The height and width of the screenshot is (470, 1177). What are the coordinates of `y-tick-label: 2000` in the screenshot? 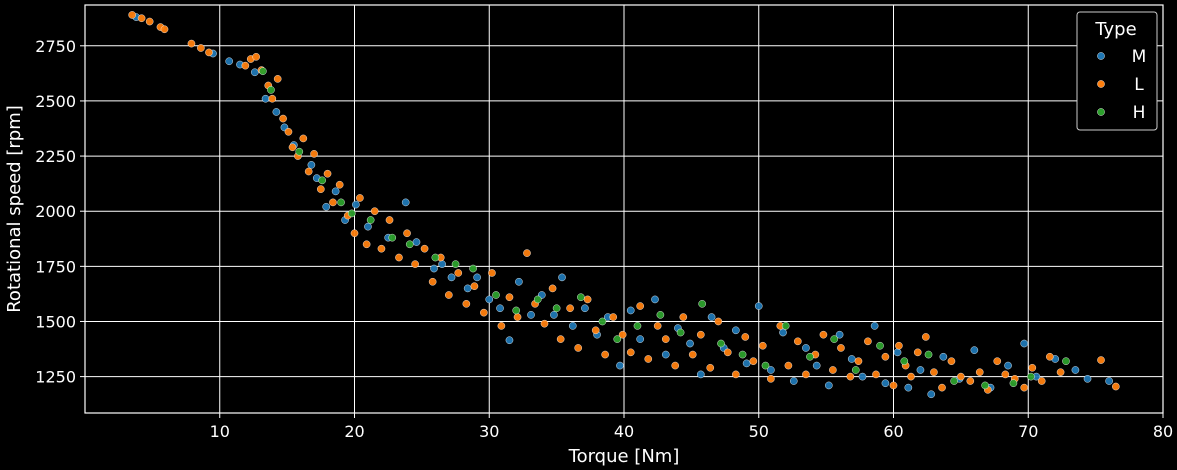 It's located at (55, 211).